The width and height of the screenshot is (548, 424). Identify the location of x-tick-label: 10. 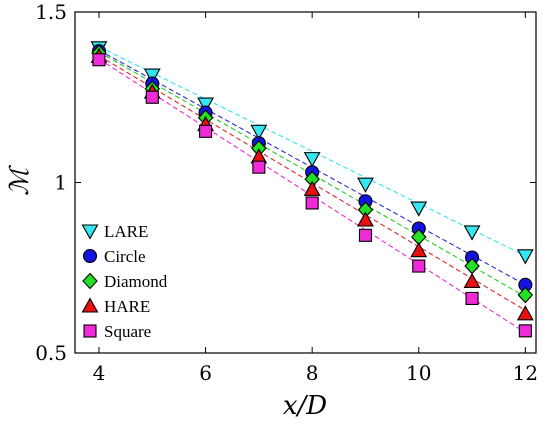
(418, 373).